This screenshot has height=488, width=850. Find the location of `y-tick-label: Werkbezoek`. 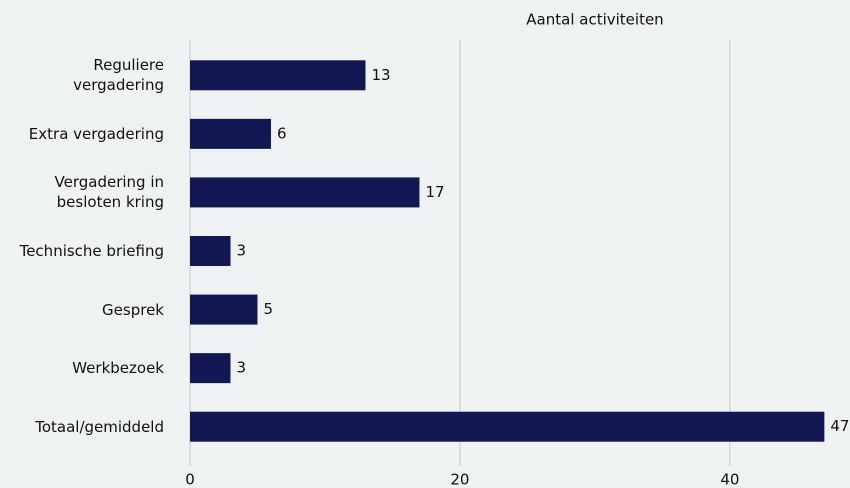

y-tick-label: Werkbezoek is located at coordinates (118, 368).